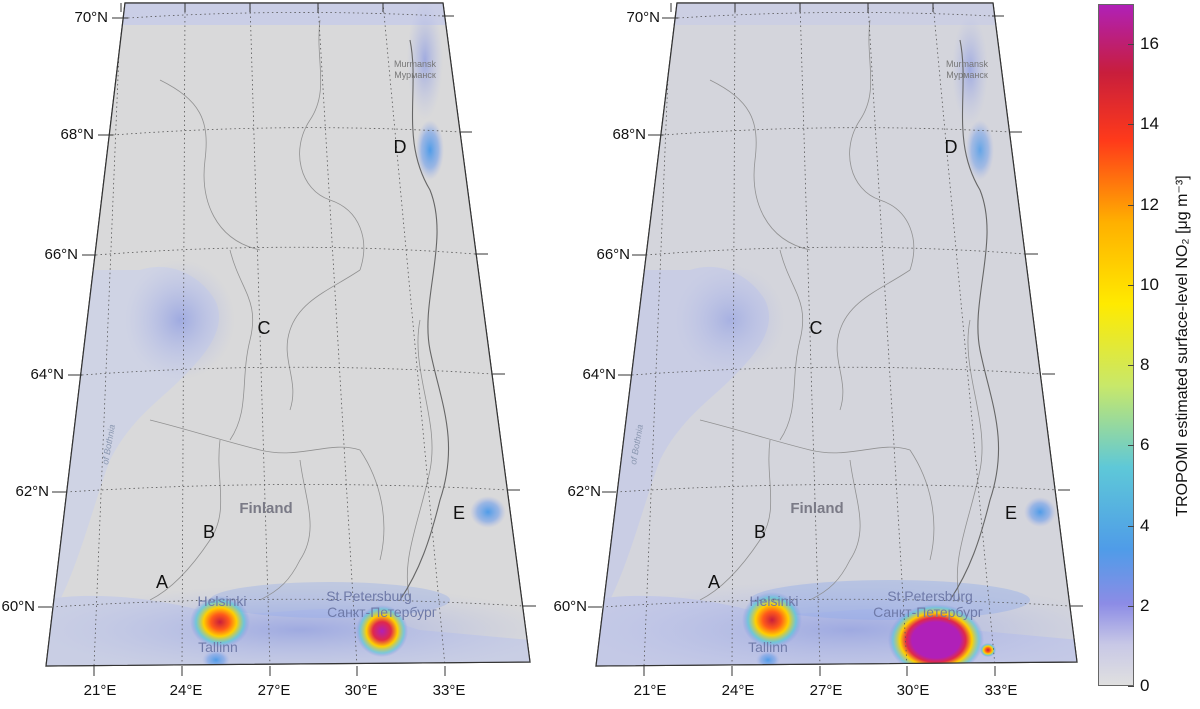 This screenshot has height=709, width=1200. I want to click on no2-kola-plume, so click(425, 61).